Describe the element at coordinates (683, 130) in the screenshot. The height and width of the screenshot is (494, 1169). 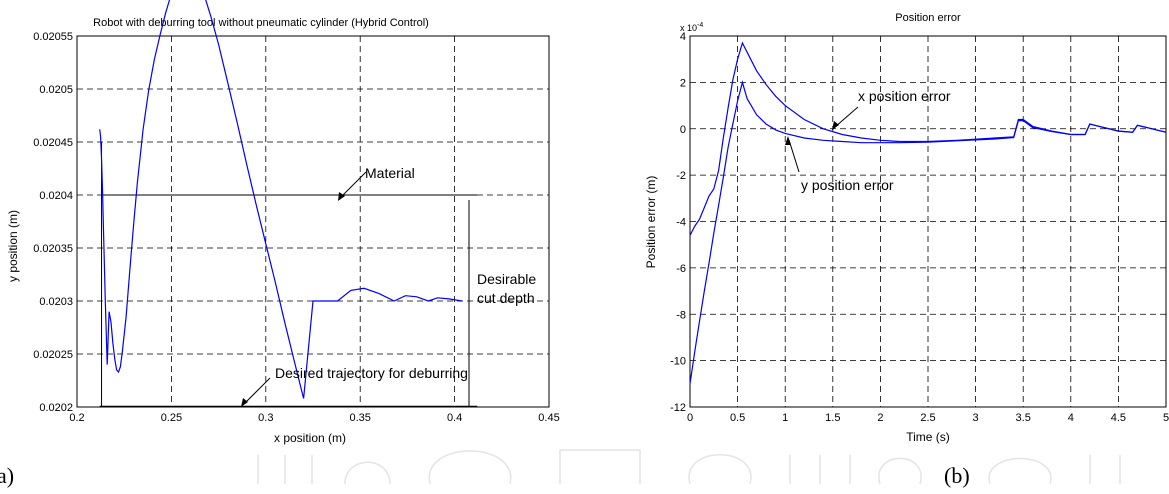
I see `chart-right-ytick-label: 0` at that location.